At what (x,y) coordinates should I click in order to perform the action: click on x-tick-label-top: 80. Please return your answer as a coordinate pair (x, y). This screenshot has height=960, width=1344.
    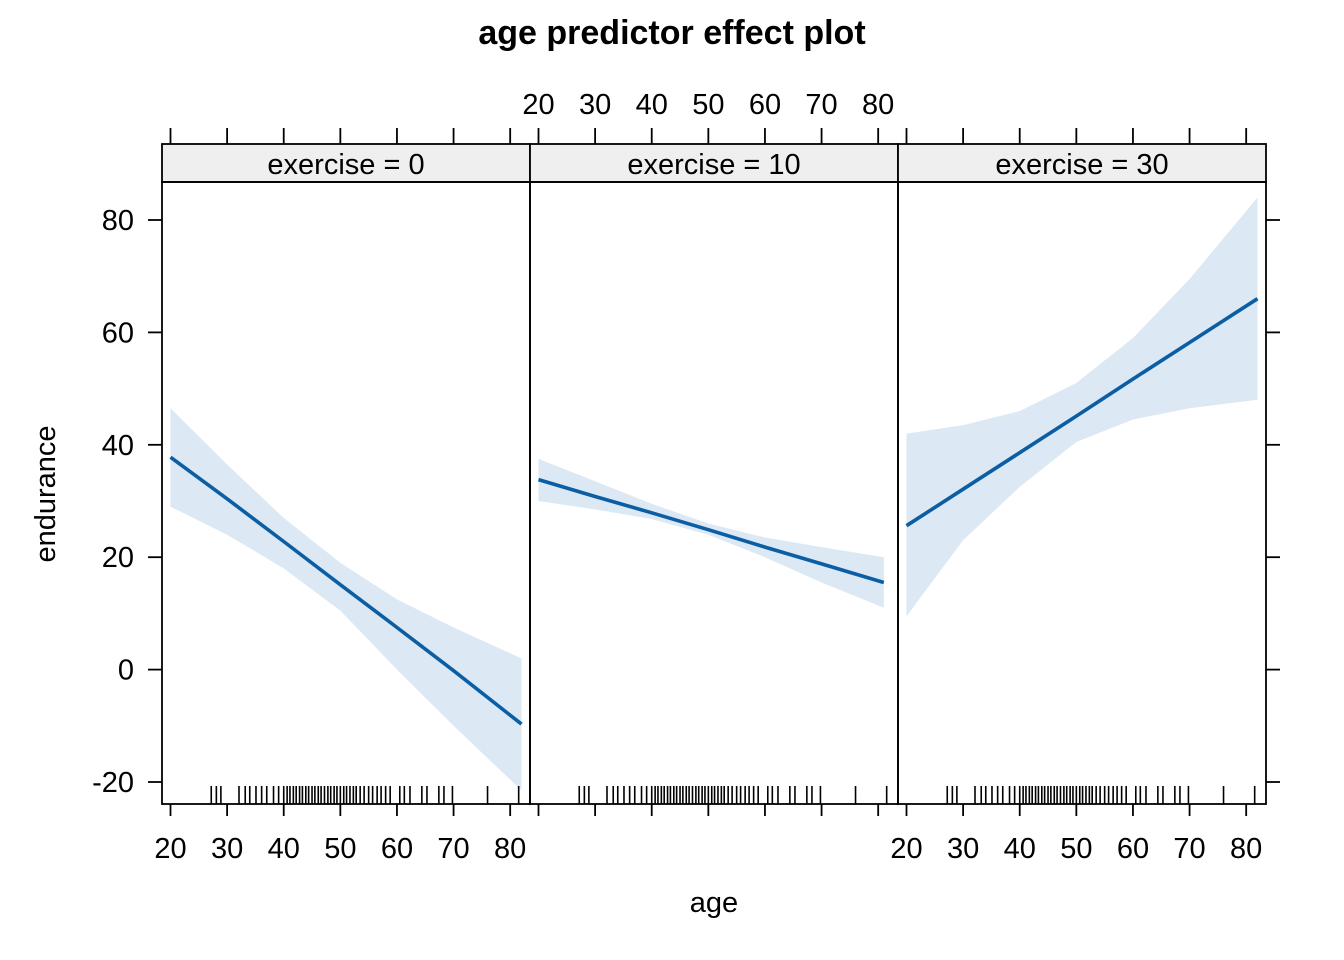
    Looking at the image, I should click on (878, 105).